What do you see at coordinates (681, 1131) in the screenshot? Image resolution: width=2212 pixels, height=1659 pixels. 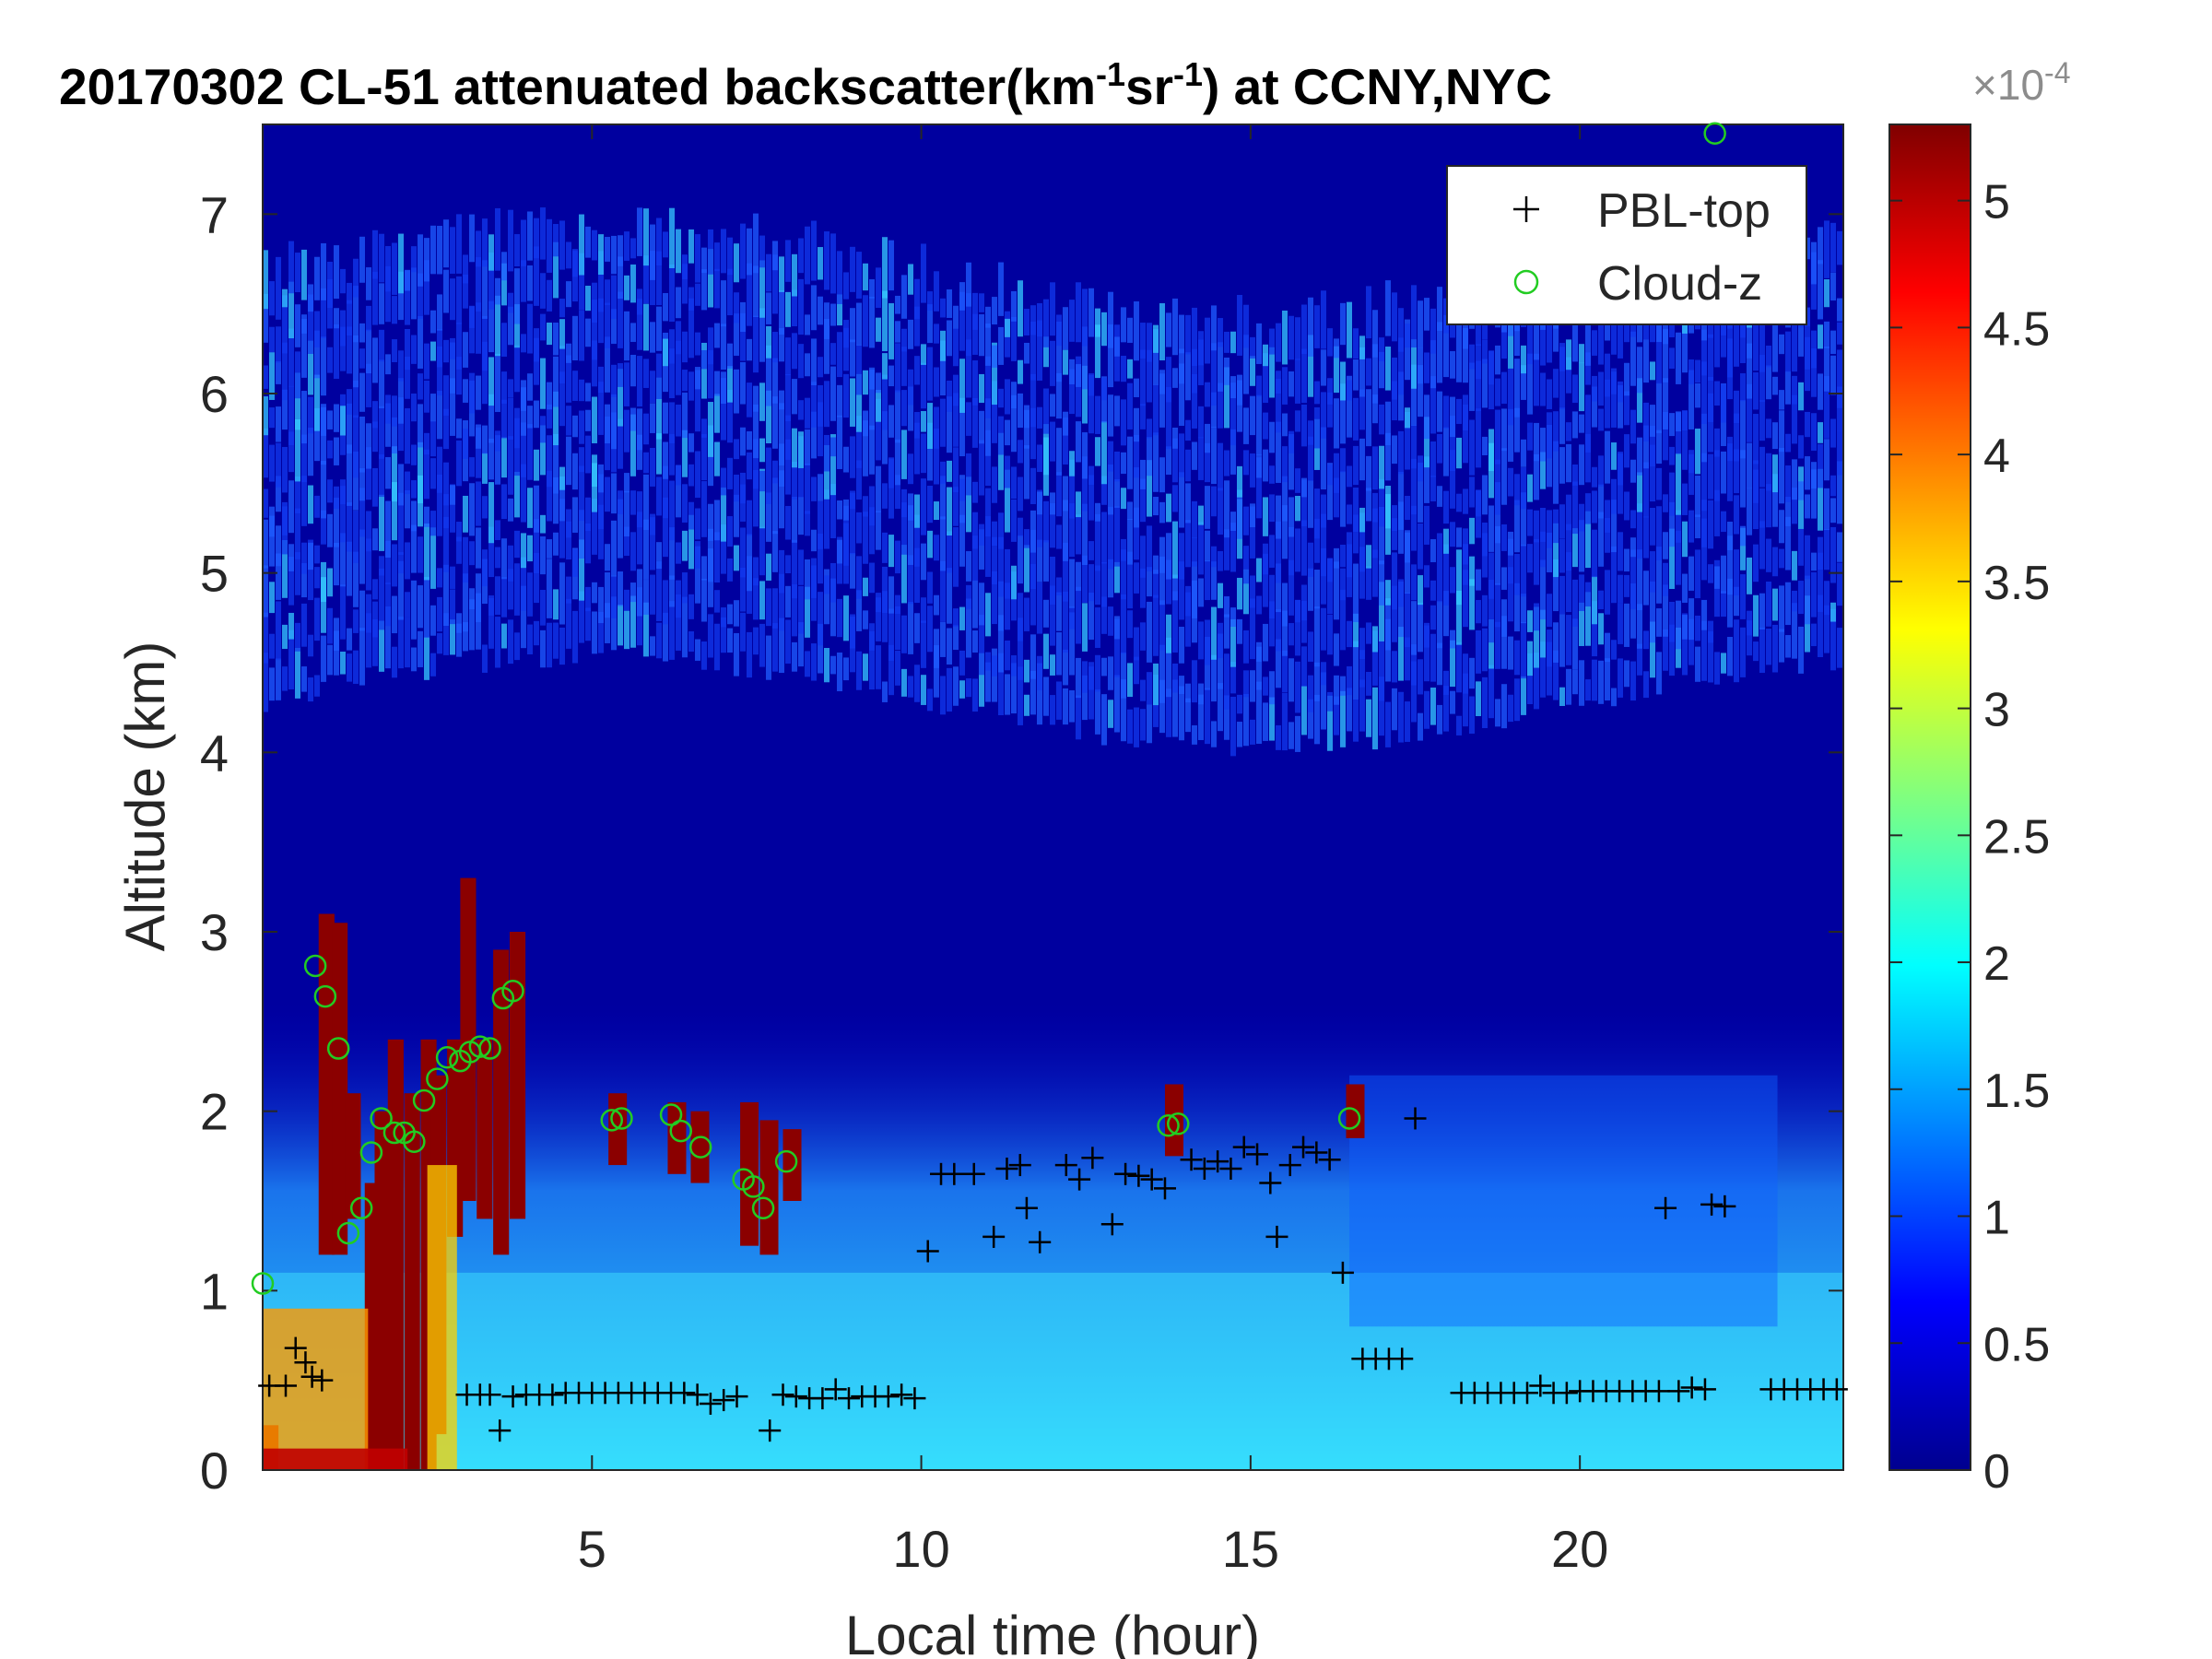 I see `cloud-z-point` at bounding box center [681, 1131].